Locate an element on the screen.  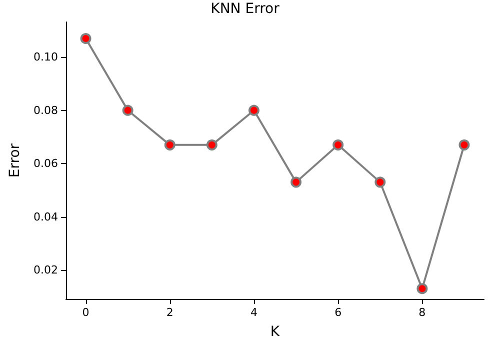
x-tick-label: 4 is located at coordinates (254, 312).